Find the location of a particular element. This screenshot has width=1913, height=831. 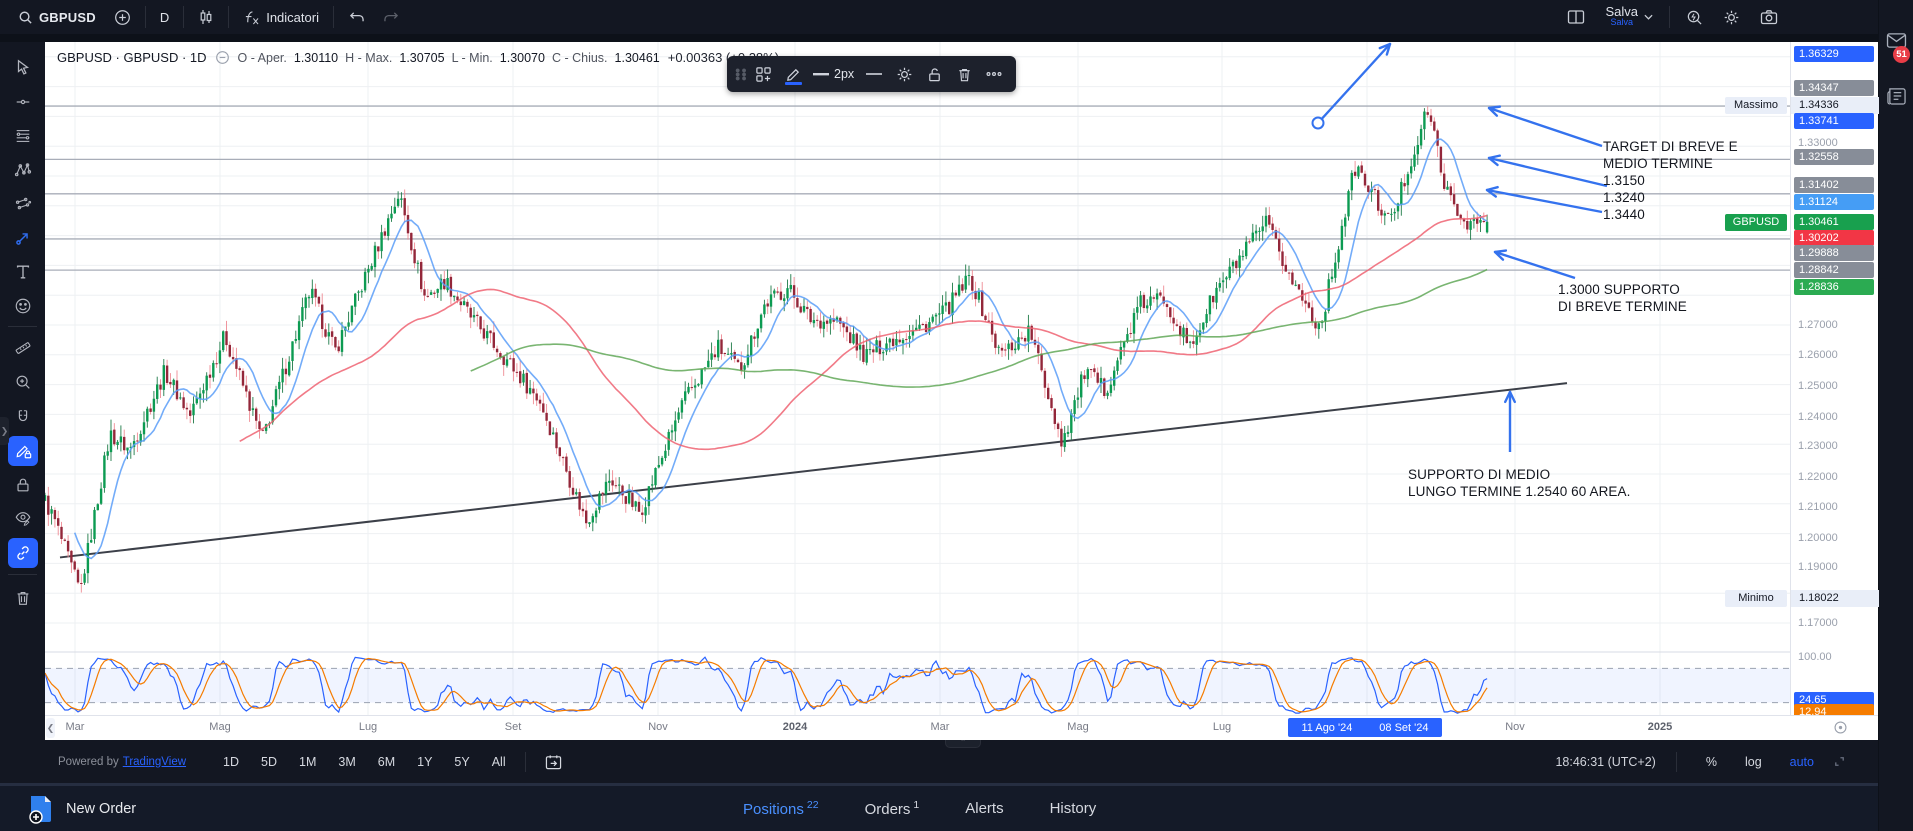

maximize-scale-icon is located at coordinates (1839, 761).